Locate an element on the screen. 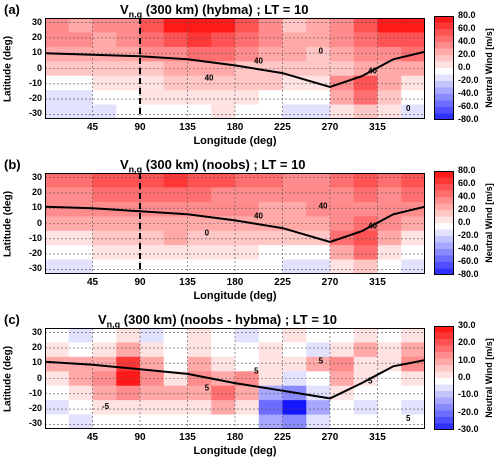 The height and width of the screenshot is (472, 500). y-tick-label: -30 is located at coordinates (35, 423).